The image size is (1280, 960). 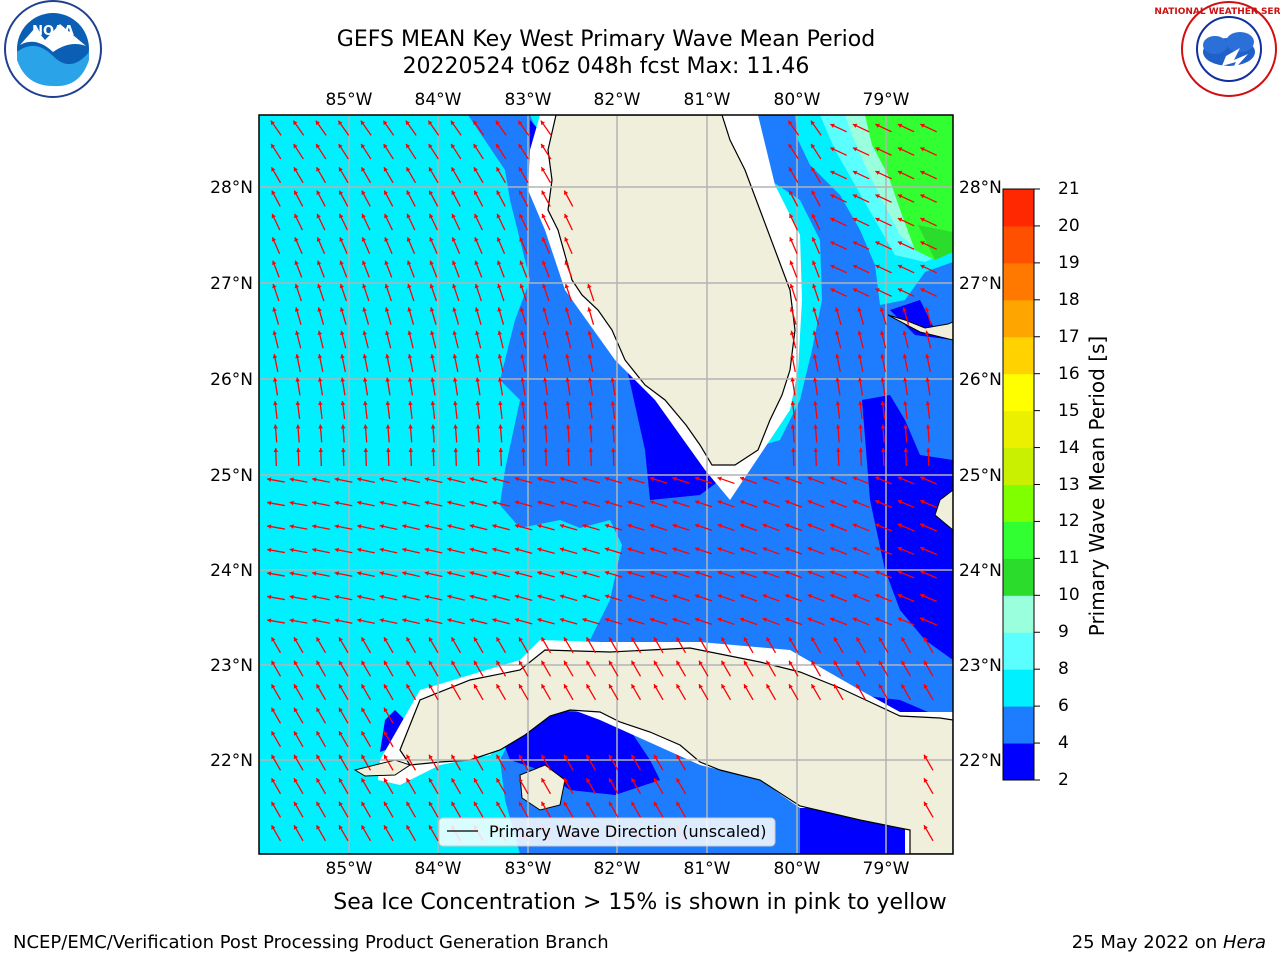 I want to click on lat-label-left: 26°N, so click(x=231, y=380).